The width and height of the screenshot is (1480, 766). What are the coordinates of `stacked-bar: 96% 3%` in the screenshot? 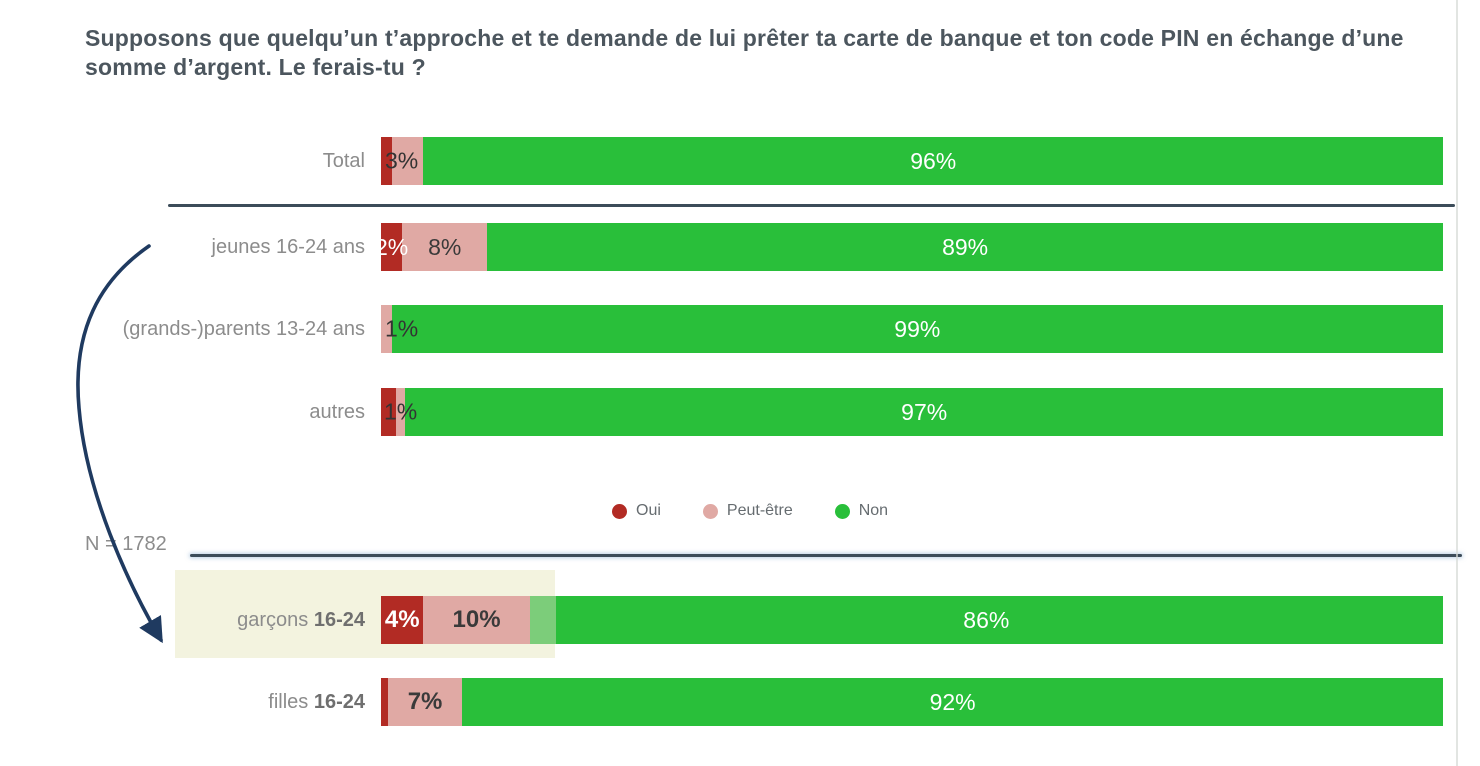 It's located at (912, 161).